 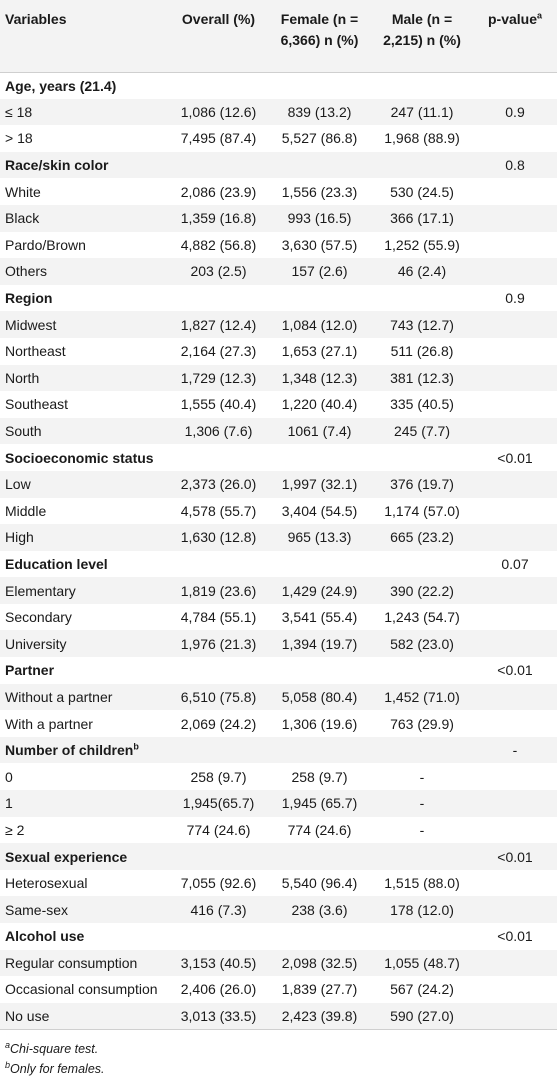 I want to click on female-cell-text: 774 (24.6), so click(x=319, y=829).